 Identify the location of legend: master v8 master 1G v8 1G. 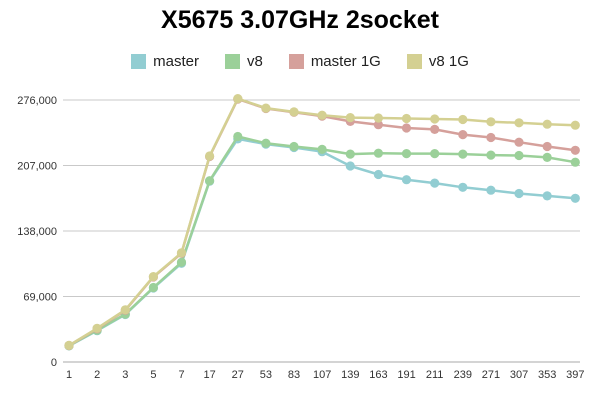
(300, 61).